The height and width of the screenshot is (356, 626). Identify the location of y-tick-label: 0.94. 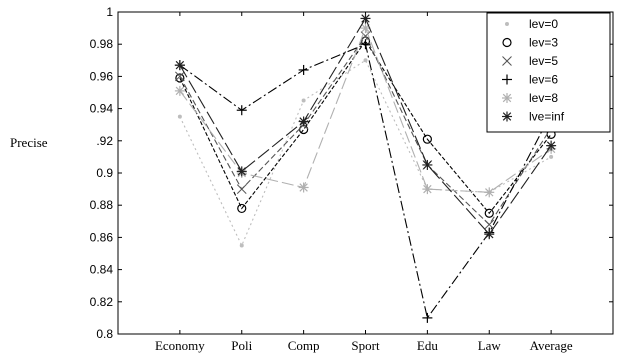
(102, 109).